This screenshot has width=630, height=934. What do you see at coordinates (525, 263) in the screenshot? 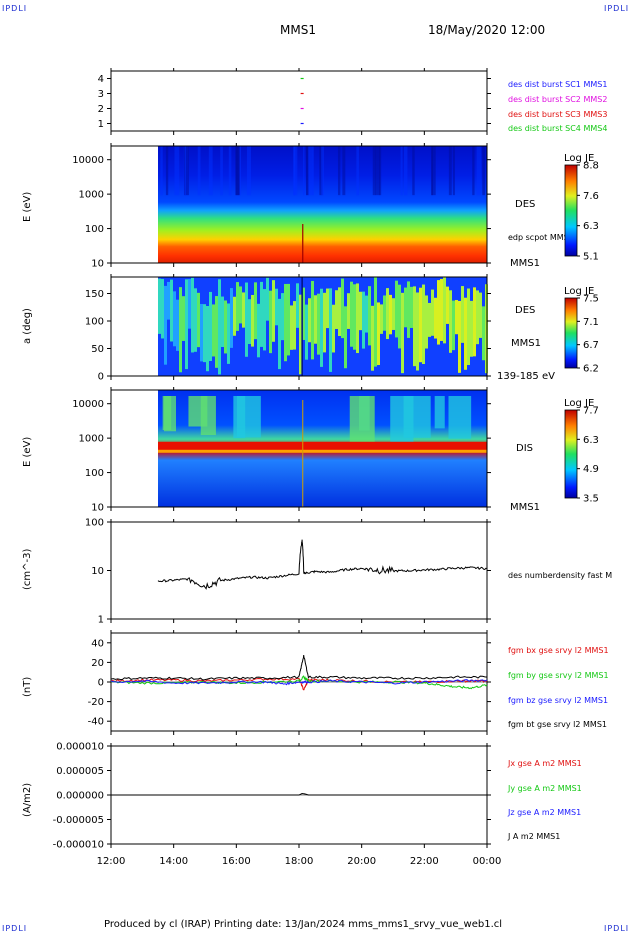
I see `des-energy-sc-label: MMS1` at bounding box center [525, 263].